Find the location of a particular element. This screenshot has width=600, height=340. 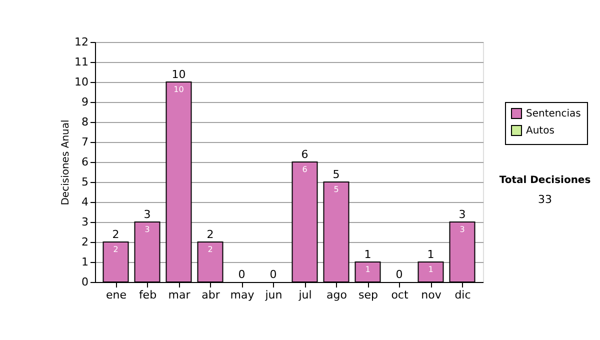

total-label: 6 is located at coordinates (304, 154).